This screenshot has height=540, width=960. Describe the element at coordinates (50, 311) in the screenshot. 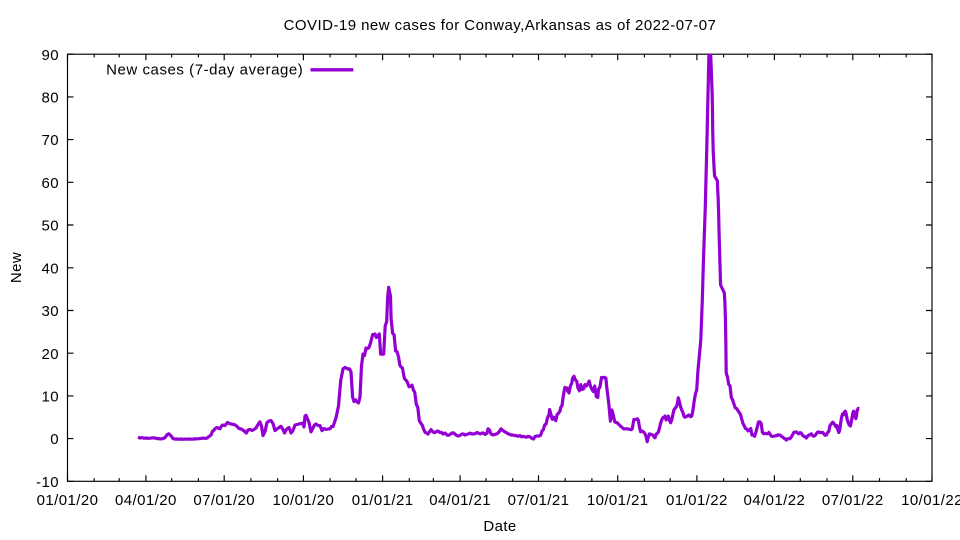

I see `svg-text: 30` at that location.